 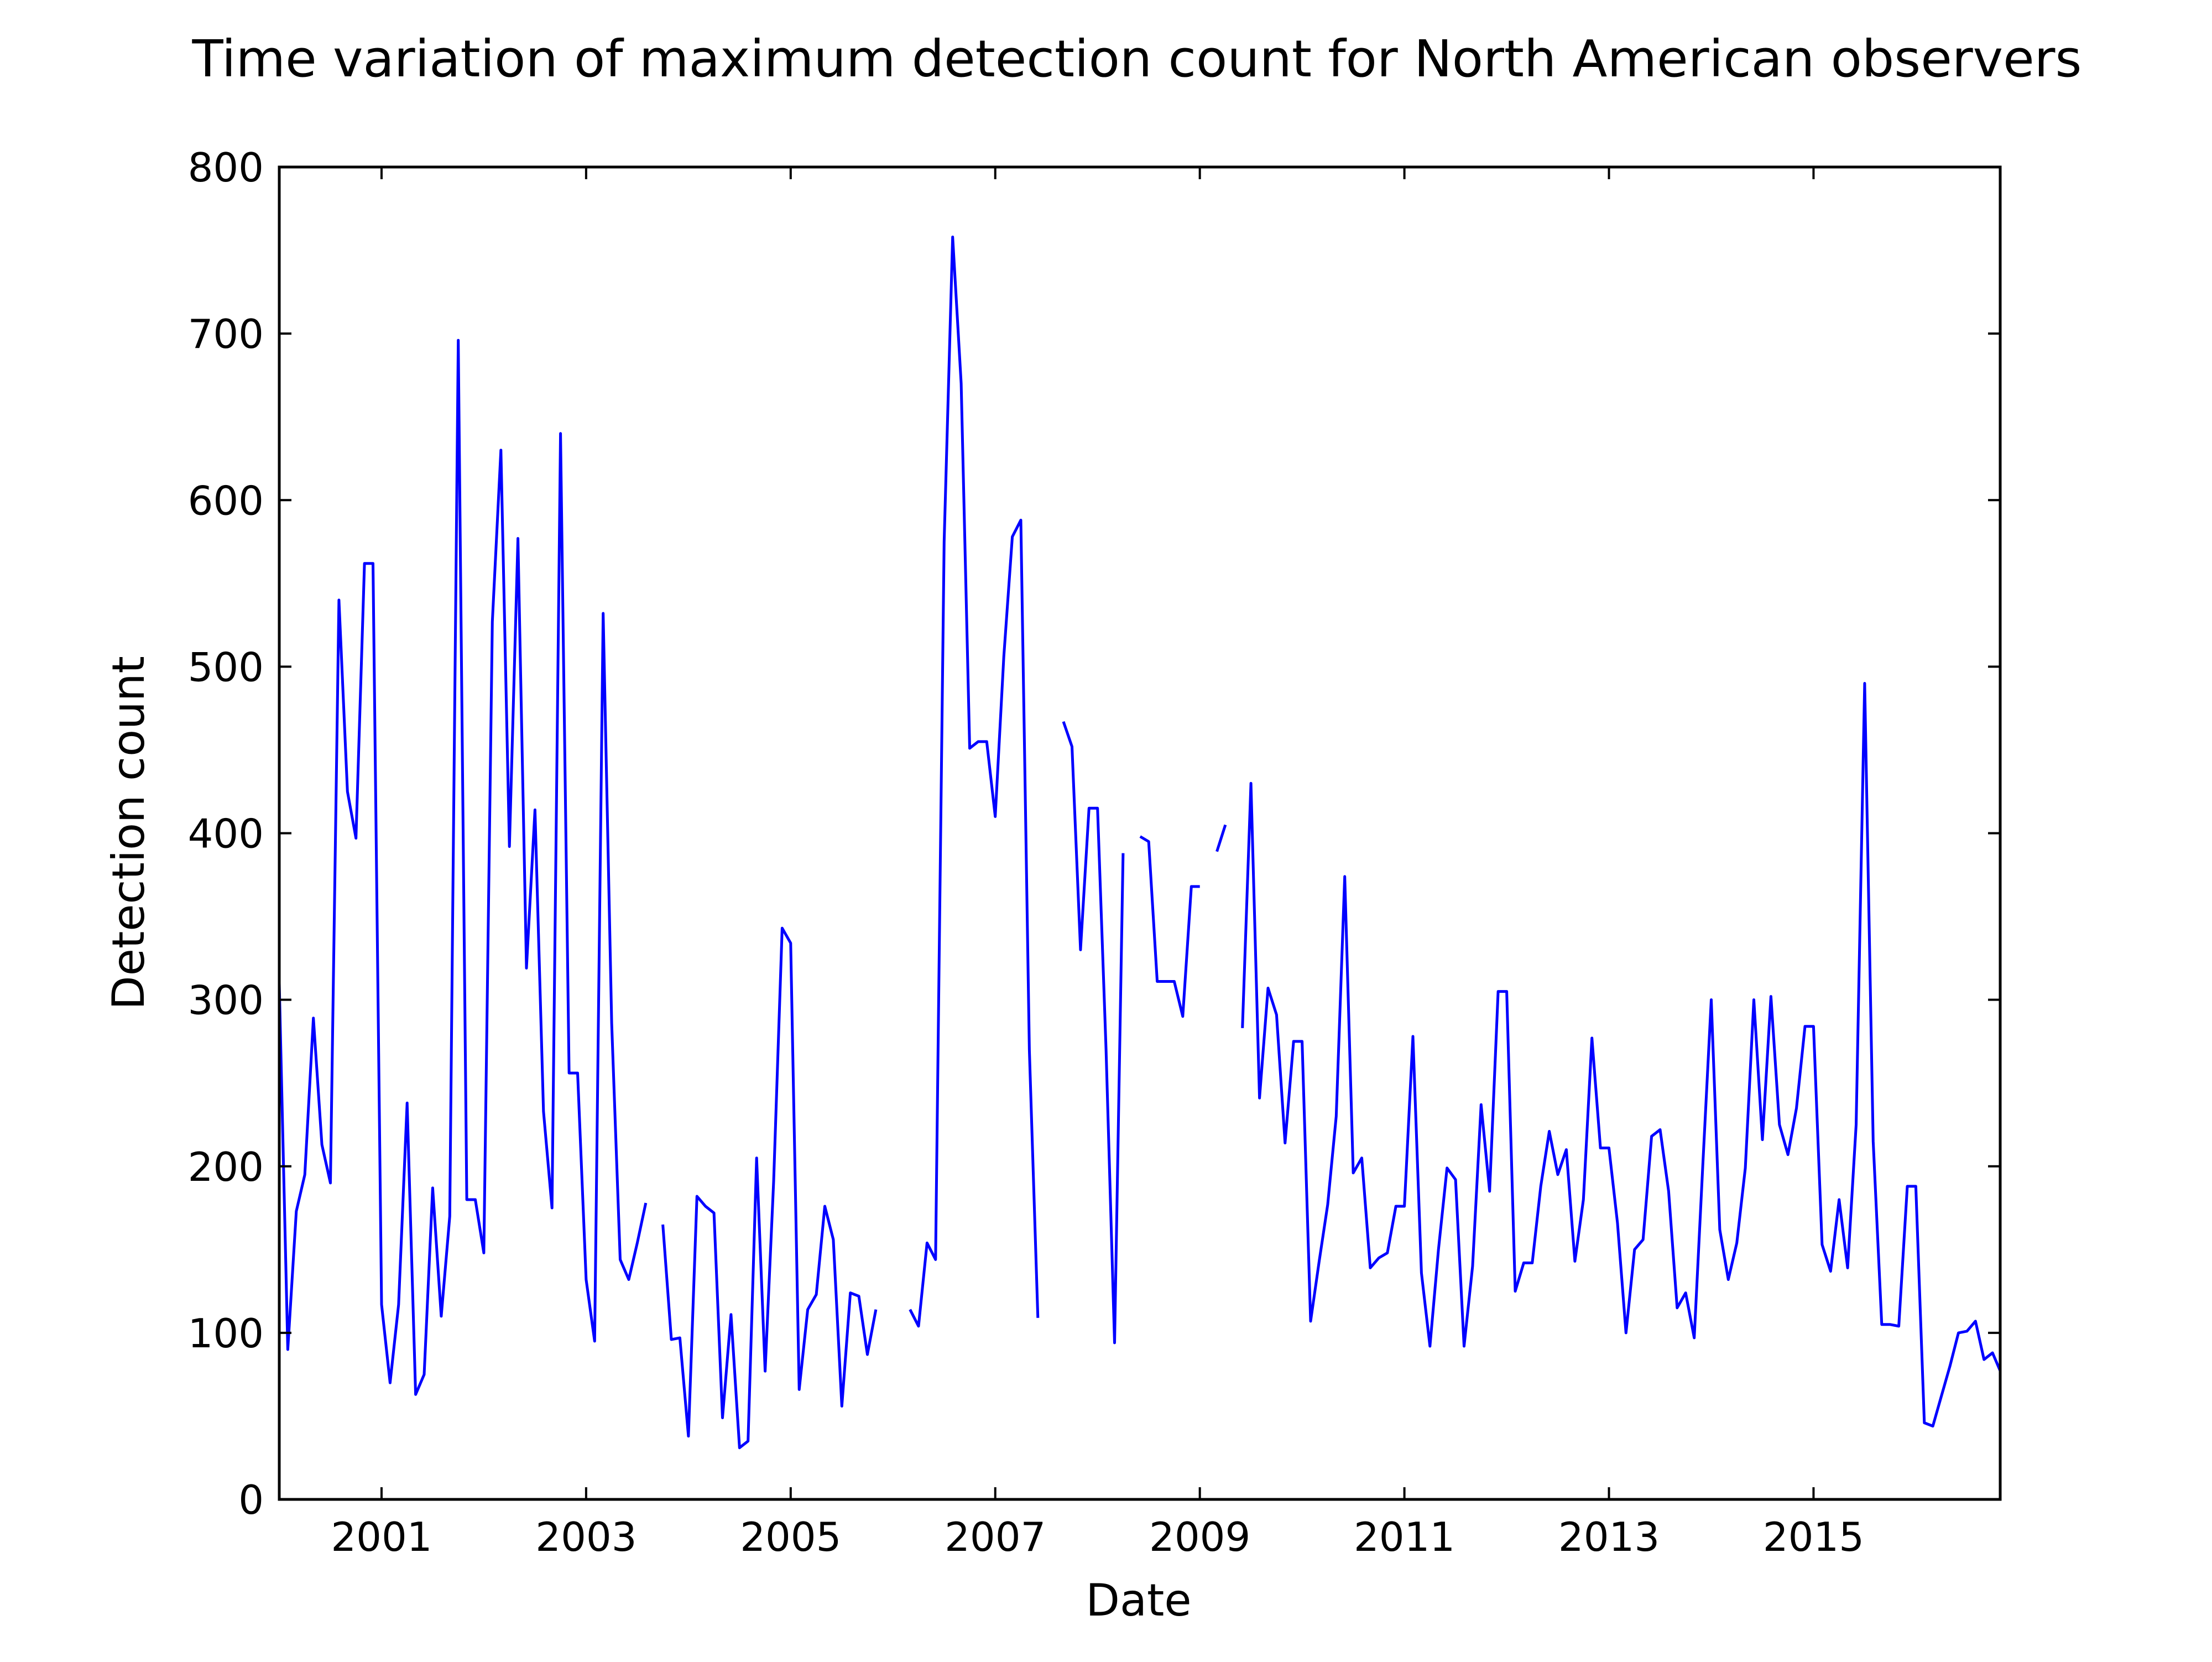 What do you see at coordinates (1609, 1537) in the screenshot?
I see `x-tick-label: 2013` at bounding box center [1609, 1537].